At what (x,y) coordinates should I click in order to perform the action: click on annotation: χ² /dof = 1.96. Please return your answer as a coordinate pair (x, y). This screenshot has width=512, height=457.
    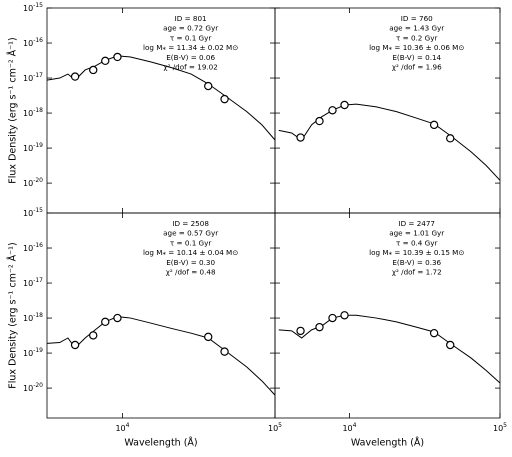
    Looking at the image, I should click on (417, 67).